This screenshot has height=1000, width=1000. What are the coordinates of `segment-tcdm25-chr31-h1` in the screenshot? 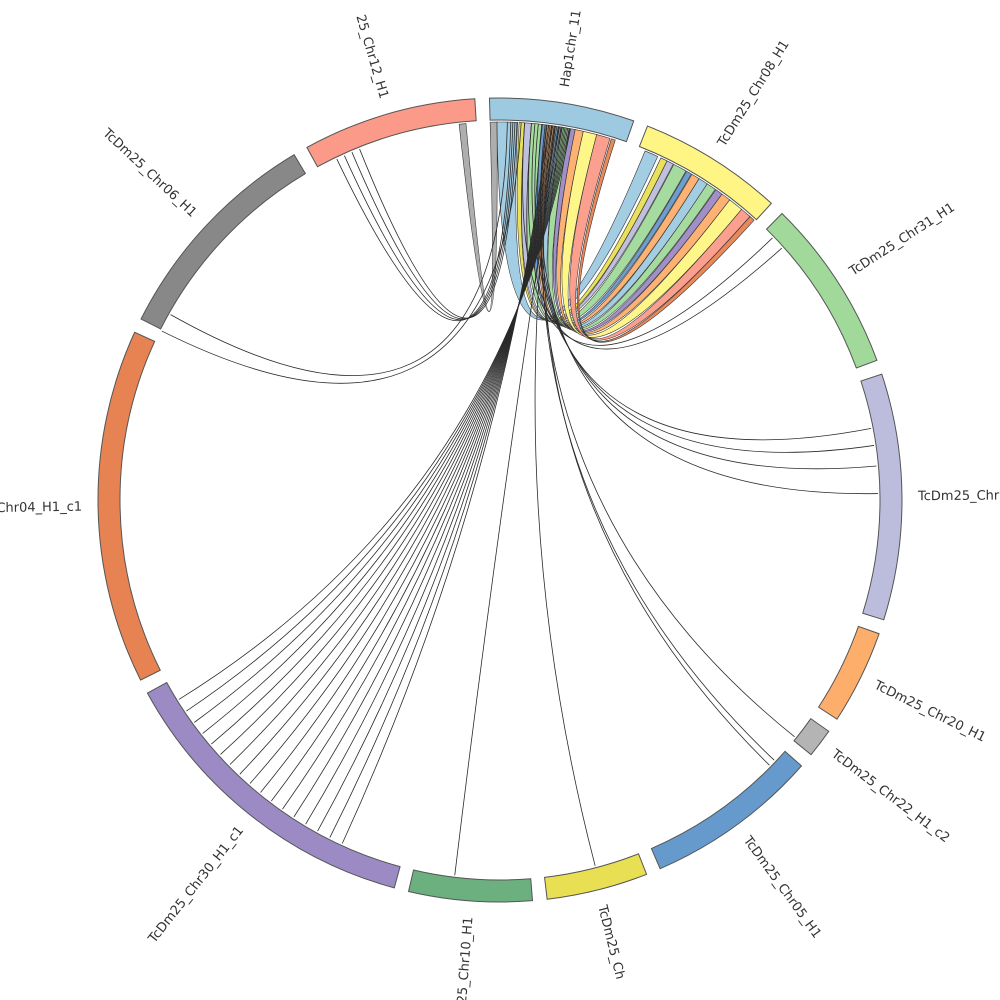 It's located at (821, 290).